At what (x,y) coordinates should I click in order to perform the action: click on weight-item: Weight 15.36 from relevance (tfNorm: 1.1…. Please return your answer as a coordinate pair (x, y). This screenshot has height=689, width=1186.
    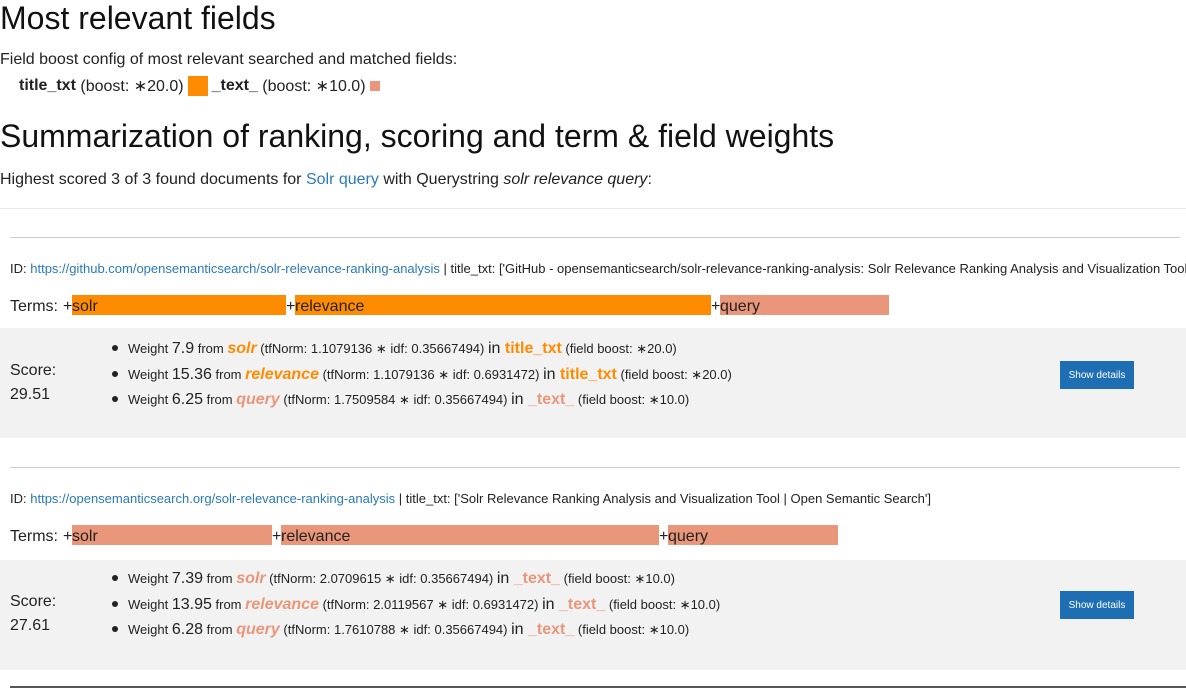
    Looking at the image, I should click on (422, 379).